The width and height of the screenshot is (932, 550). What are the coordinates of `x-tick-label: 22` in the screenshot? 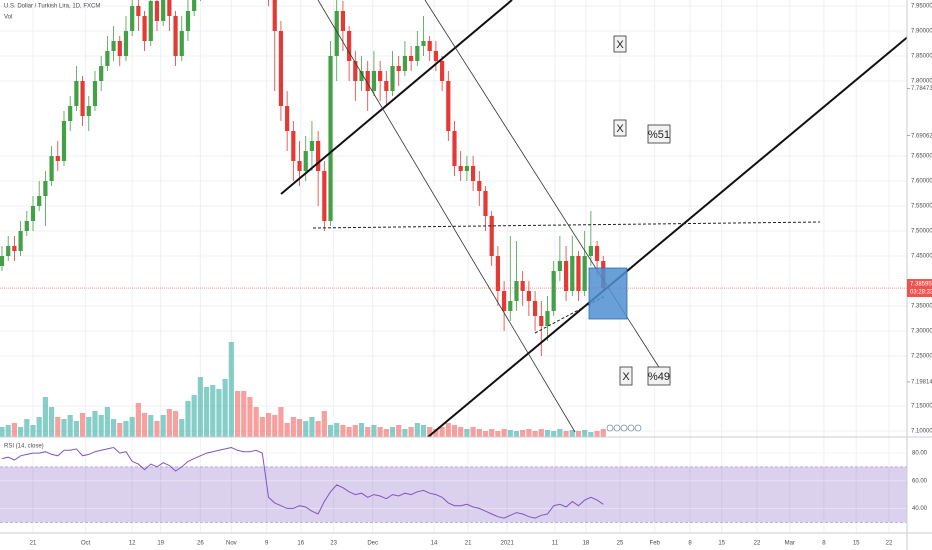 It's located at (757, 544).